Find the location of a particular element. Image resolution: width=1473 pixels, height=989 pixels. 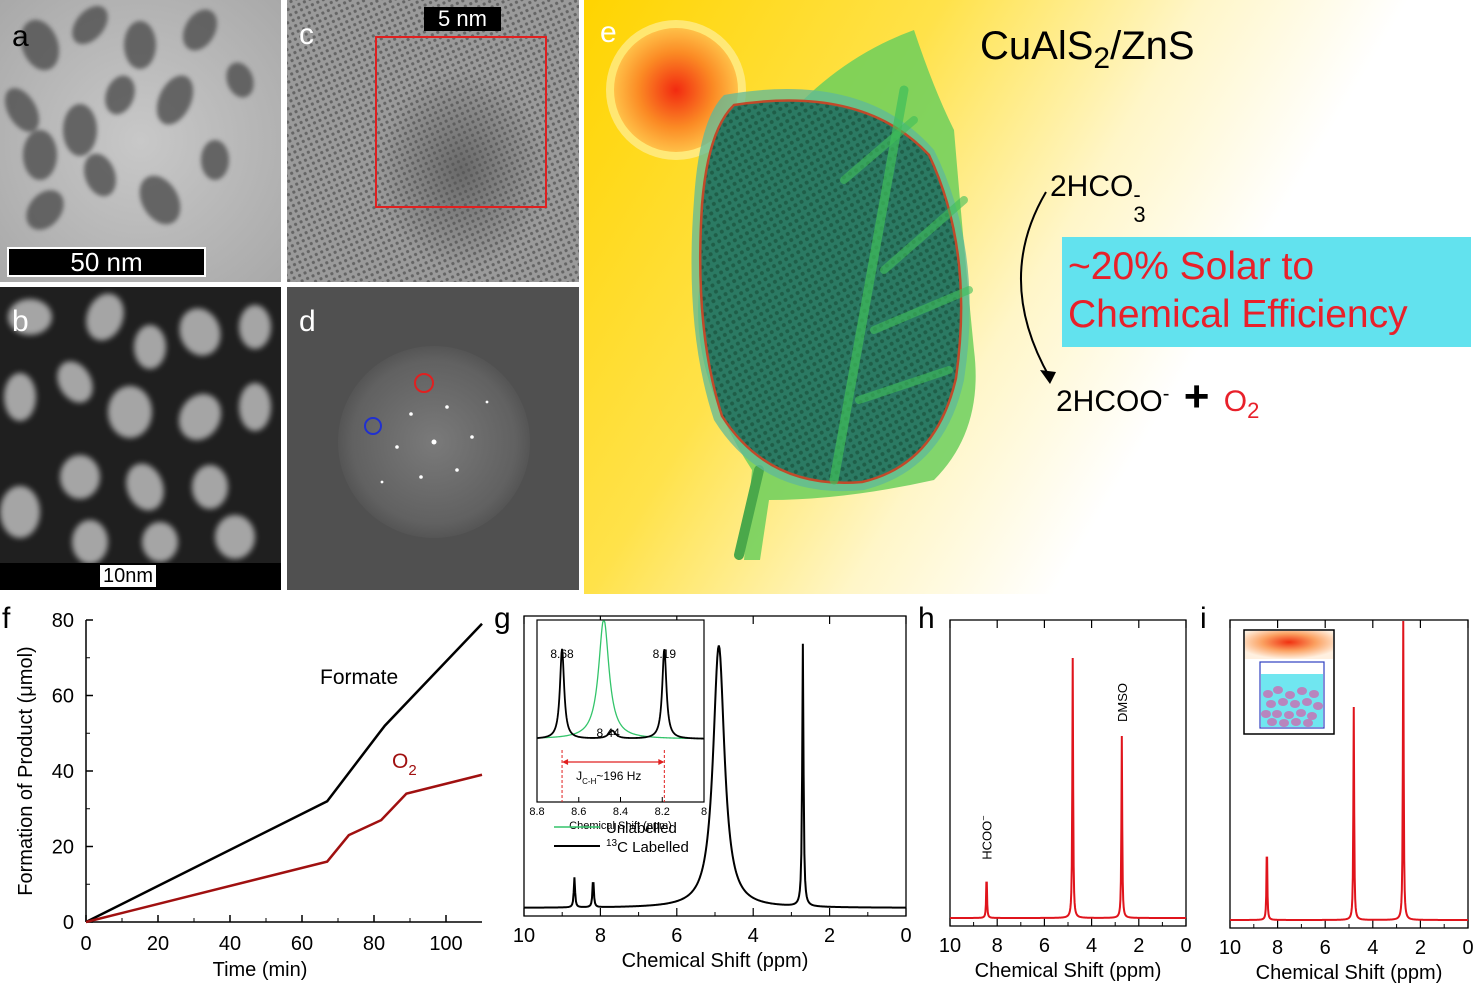

x-tick-label: 100 is located at coordinates (445, 944).